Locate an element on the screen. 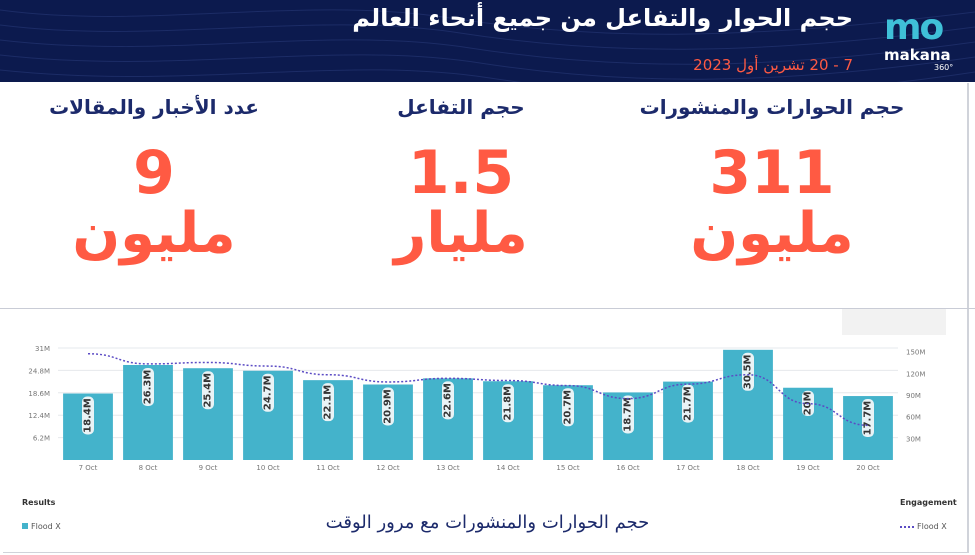 This screenshot has width=975, height=555. kpi-conversations: حجم الحوارات والمنشورات 311 مليون is located at coordinates (772, 178).